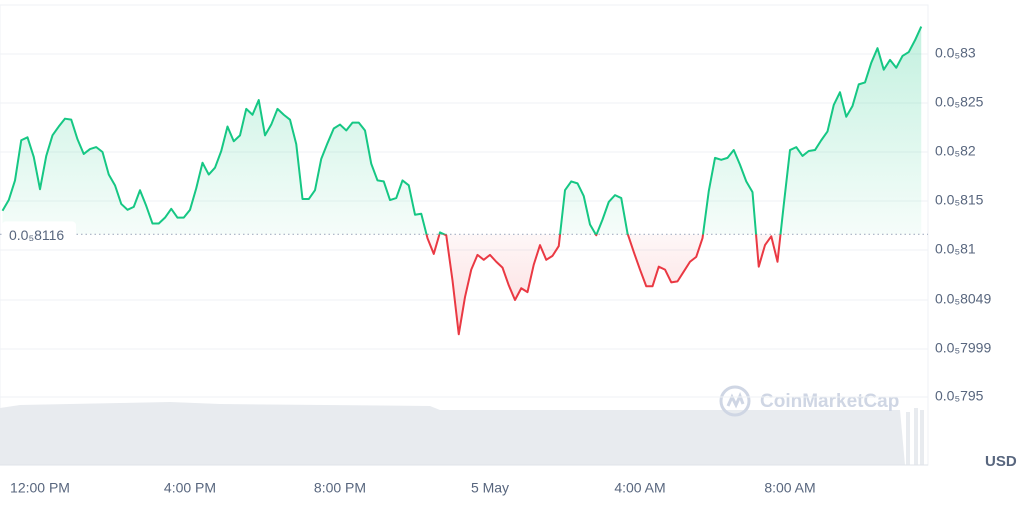  I want to click on y-tick-label: 0.0₅81, so click(955, 249).